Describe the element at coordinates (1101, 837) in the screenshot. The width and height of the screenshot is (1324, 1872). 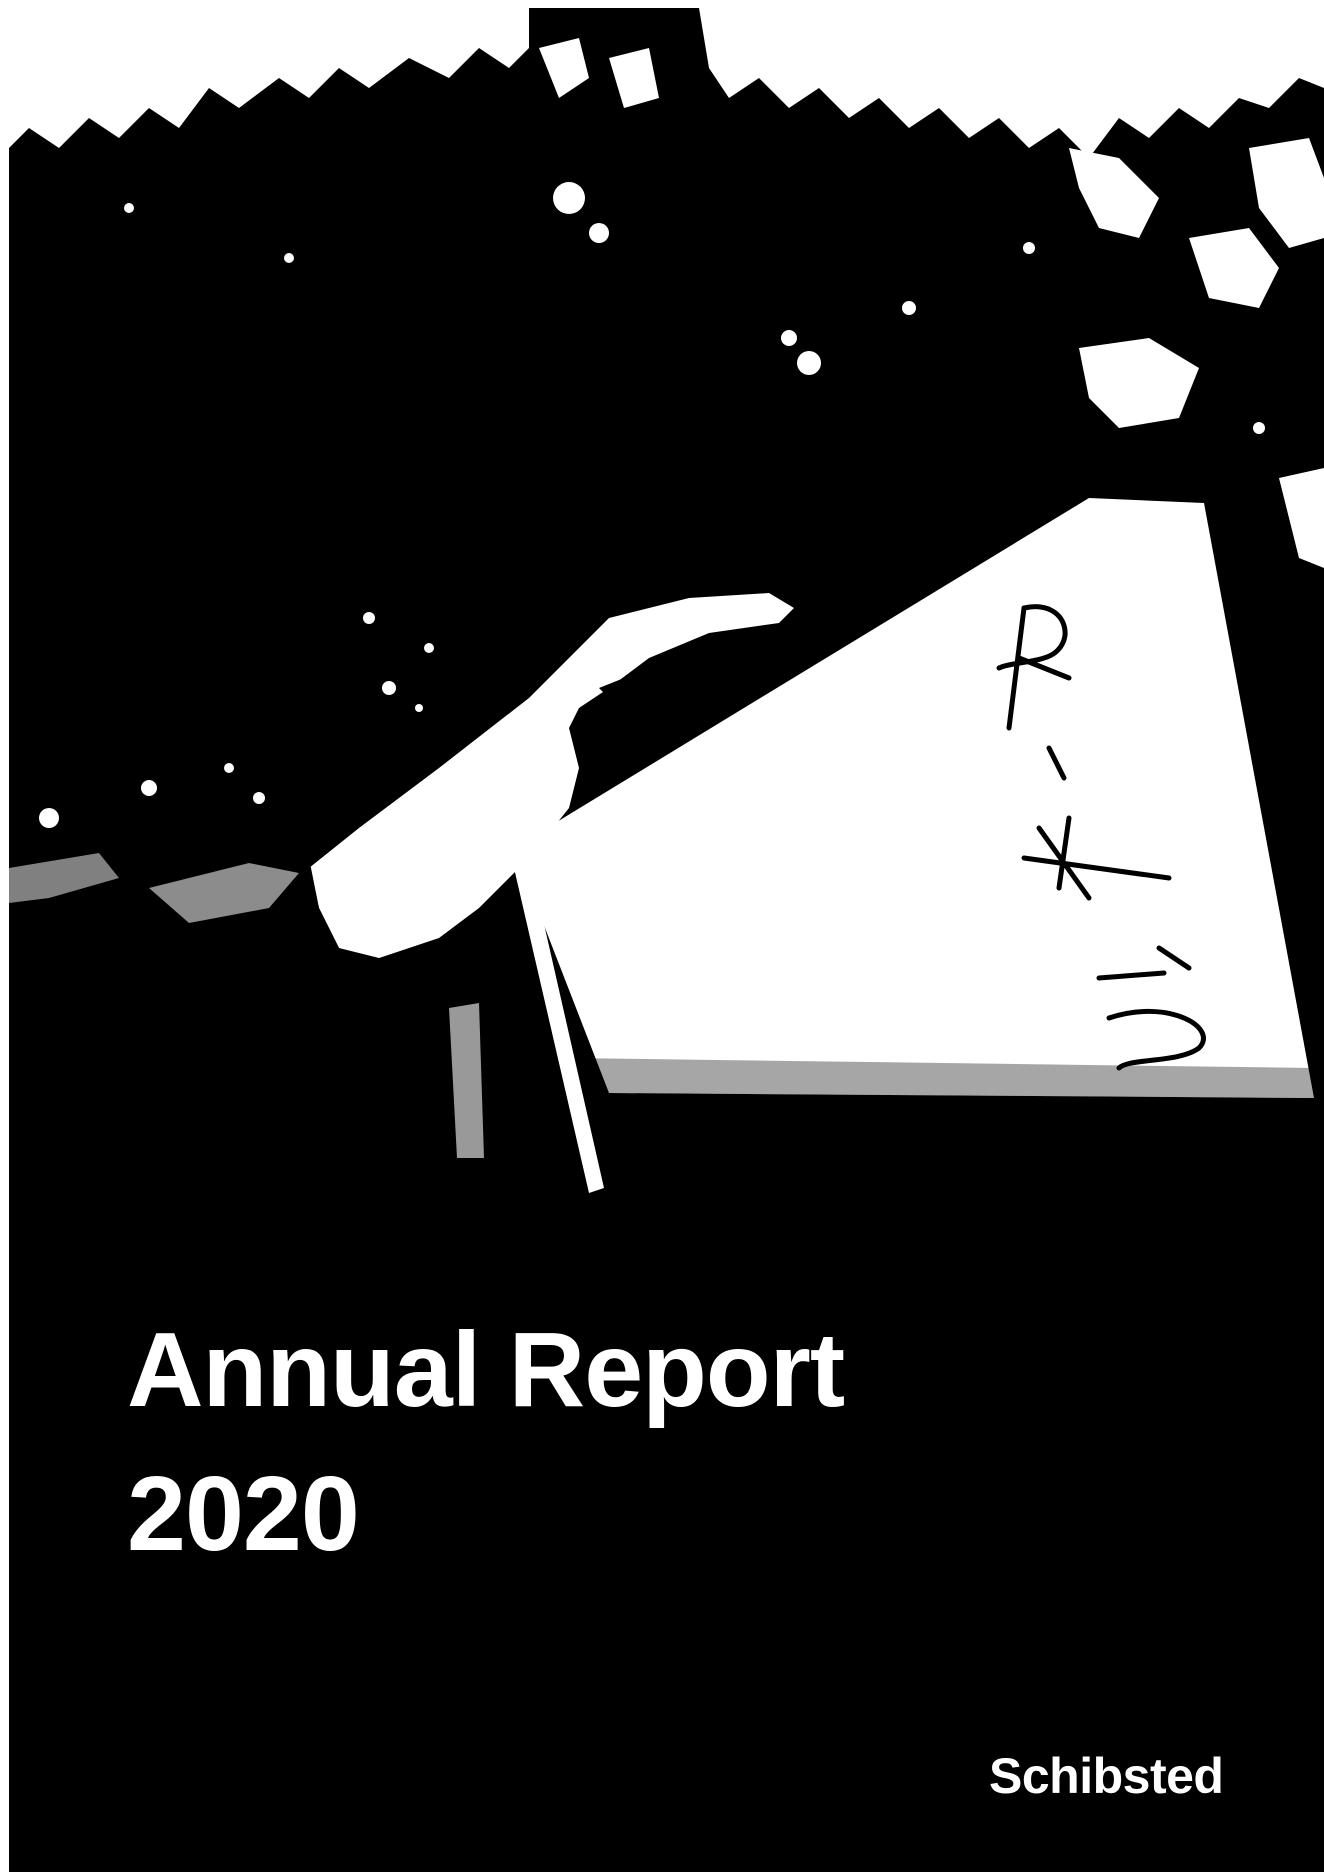
I see `sign-handwriting` at that location.